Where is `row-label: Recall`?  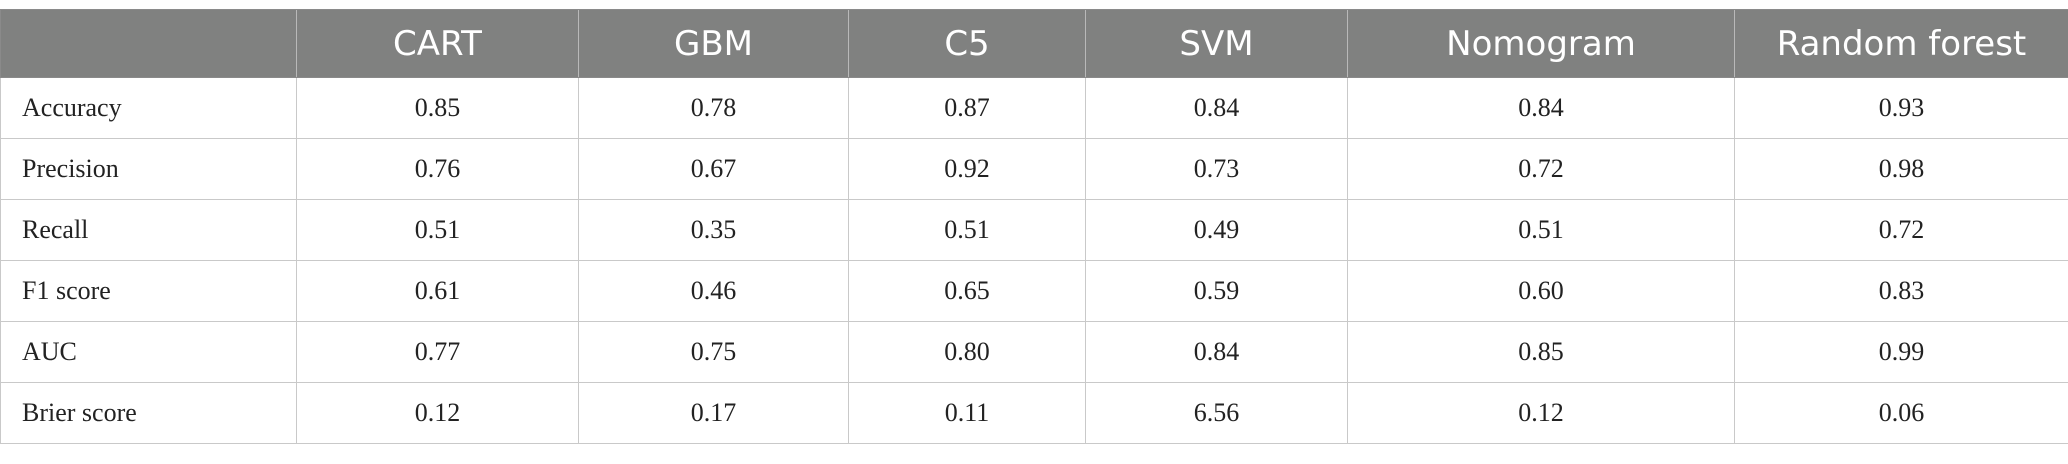
row-label: Recall is located at coordinates (148, 230).